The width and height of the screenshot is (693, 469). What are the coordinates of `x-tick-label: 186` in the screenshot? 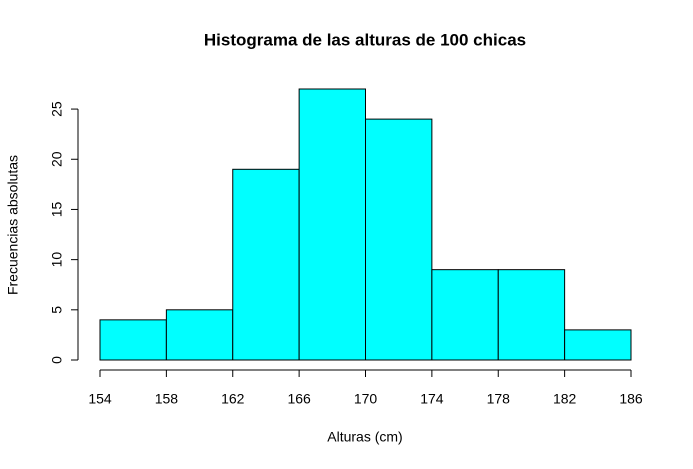 It's located at (631, 399).